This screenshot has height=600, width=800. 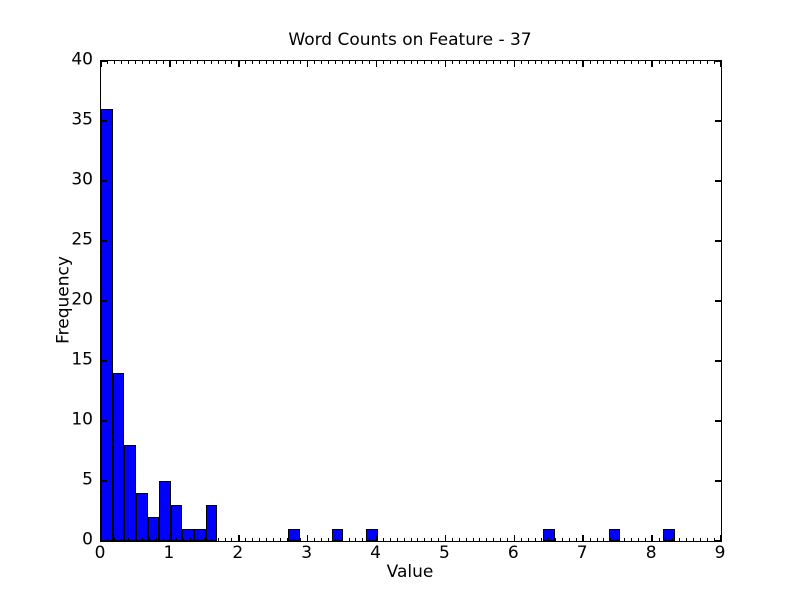 I want to click on x-tick-label: 0, so click(x=100, y=553).